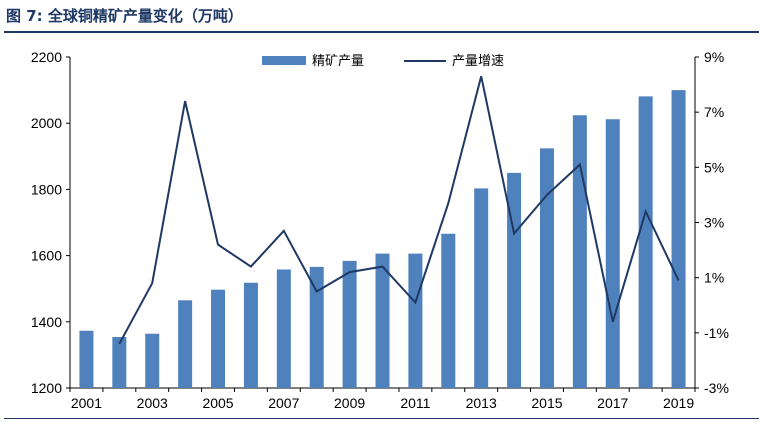  I want to click on bar-2001, so click(86, 359).